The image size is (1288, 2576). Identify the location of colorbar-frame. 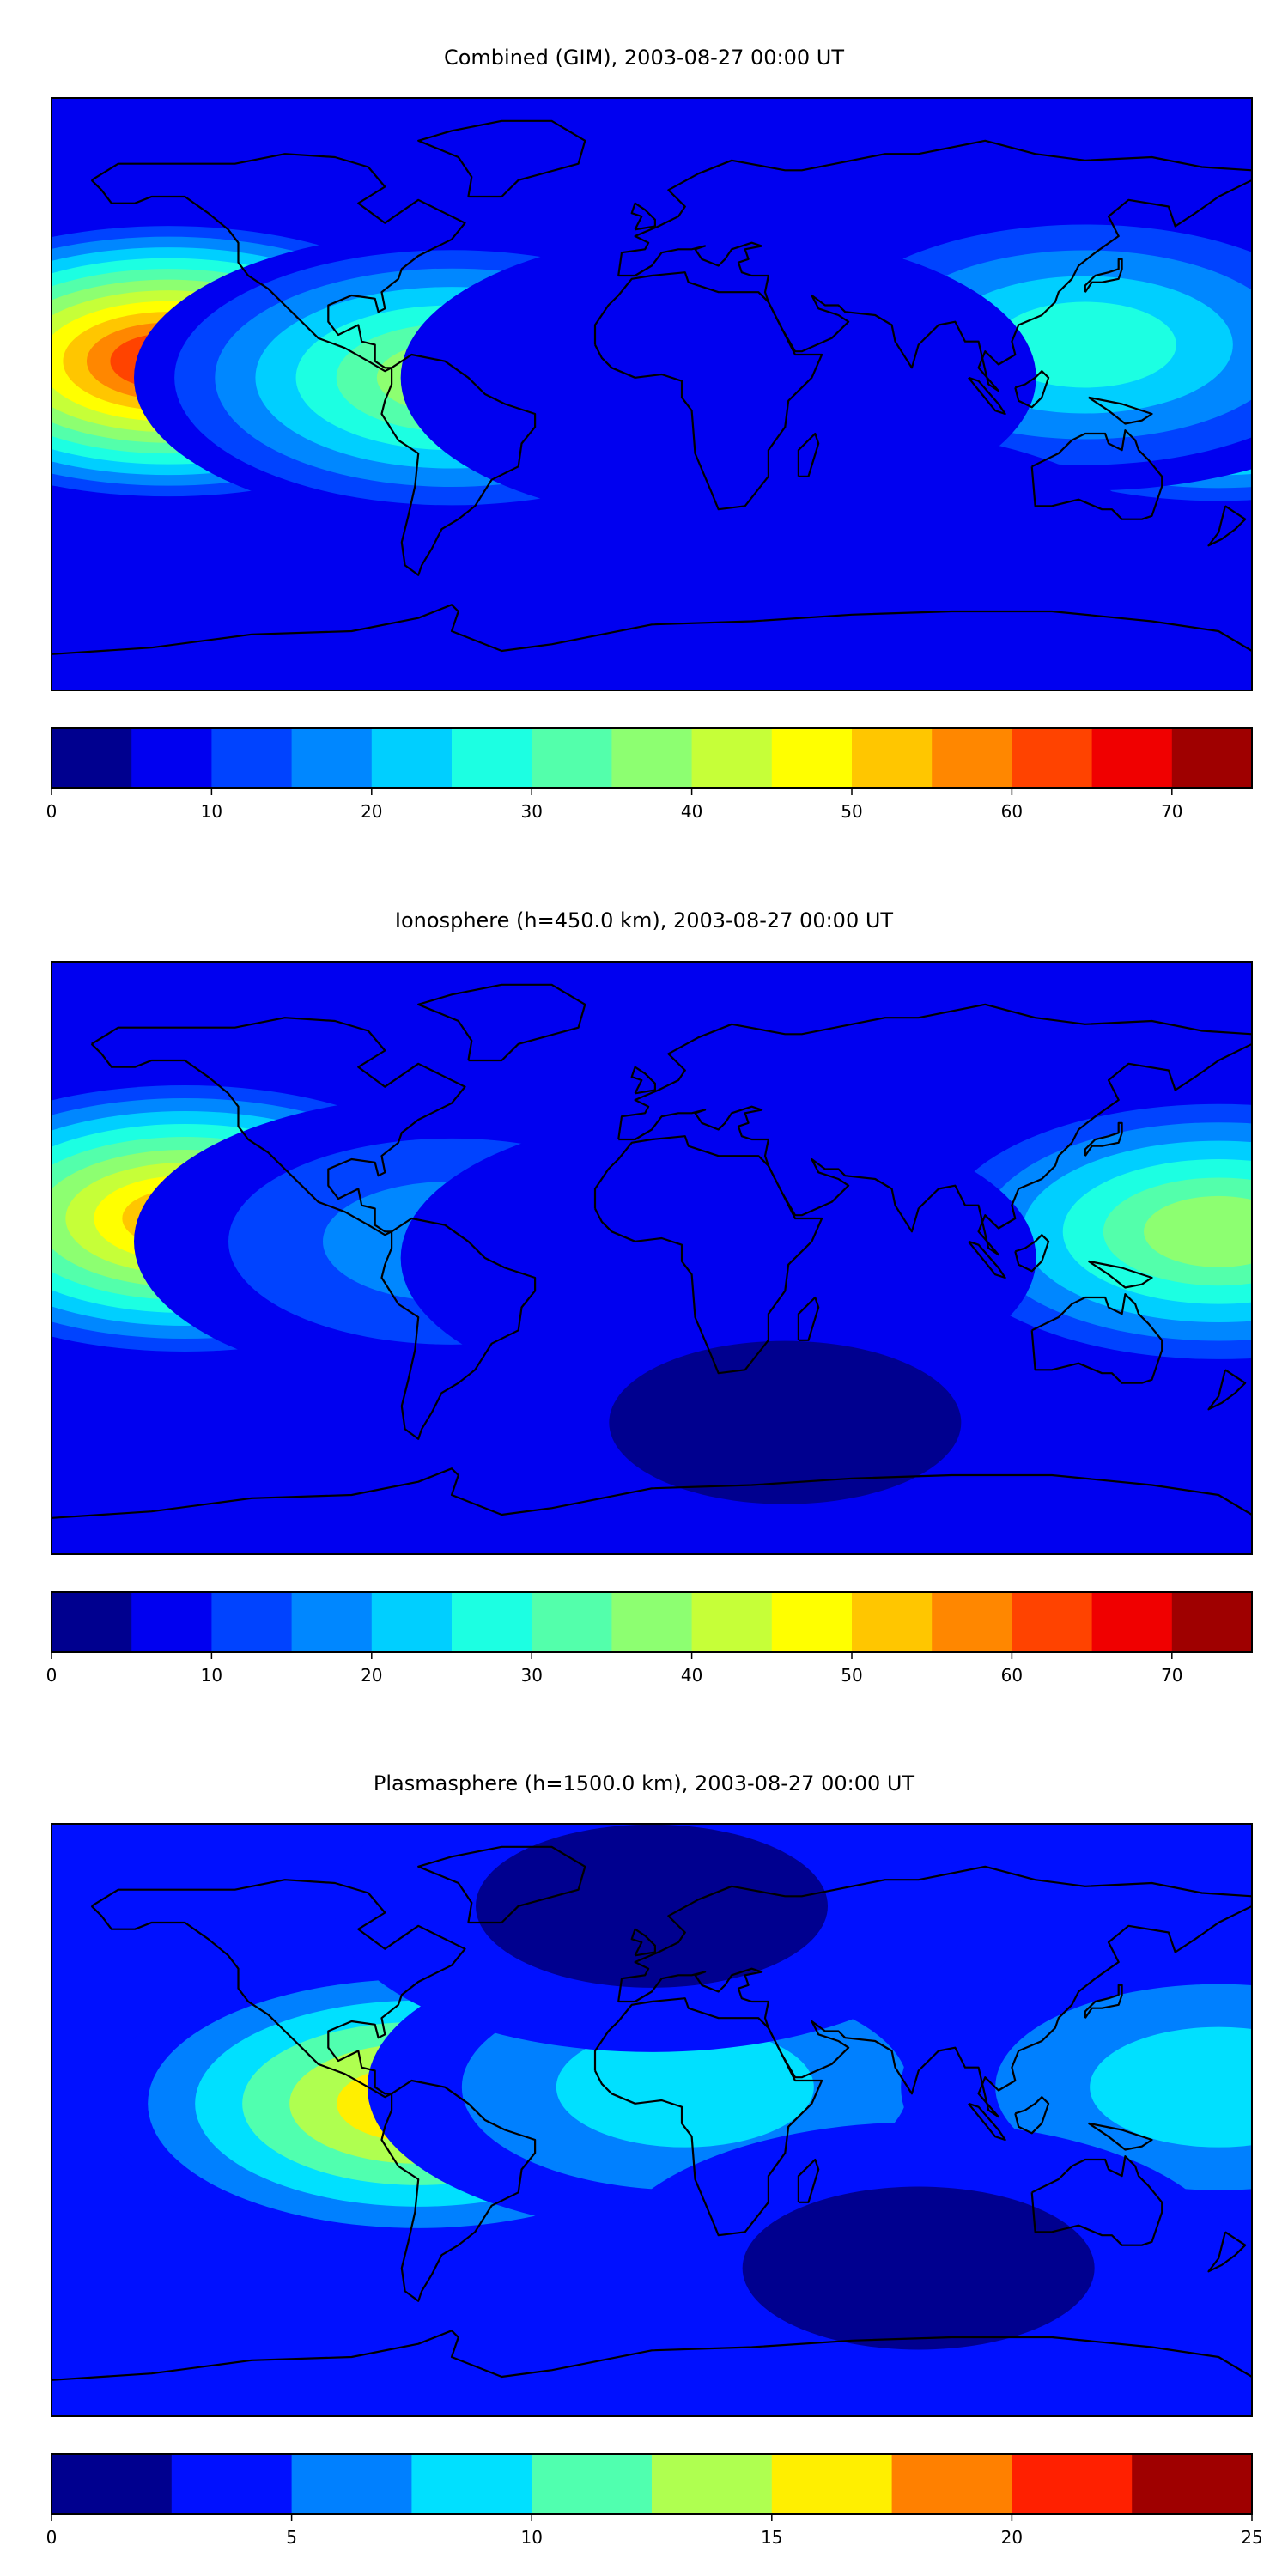
(652, 758).